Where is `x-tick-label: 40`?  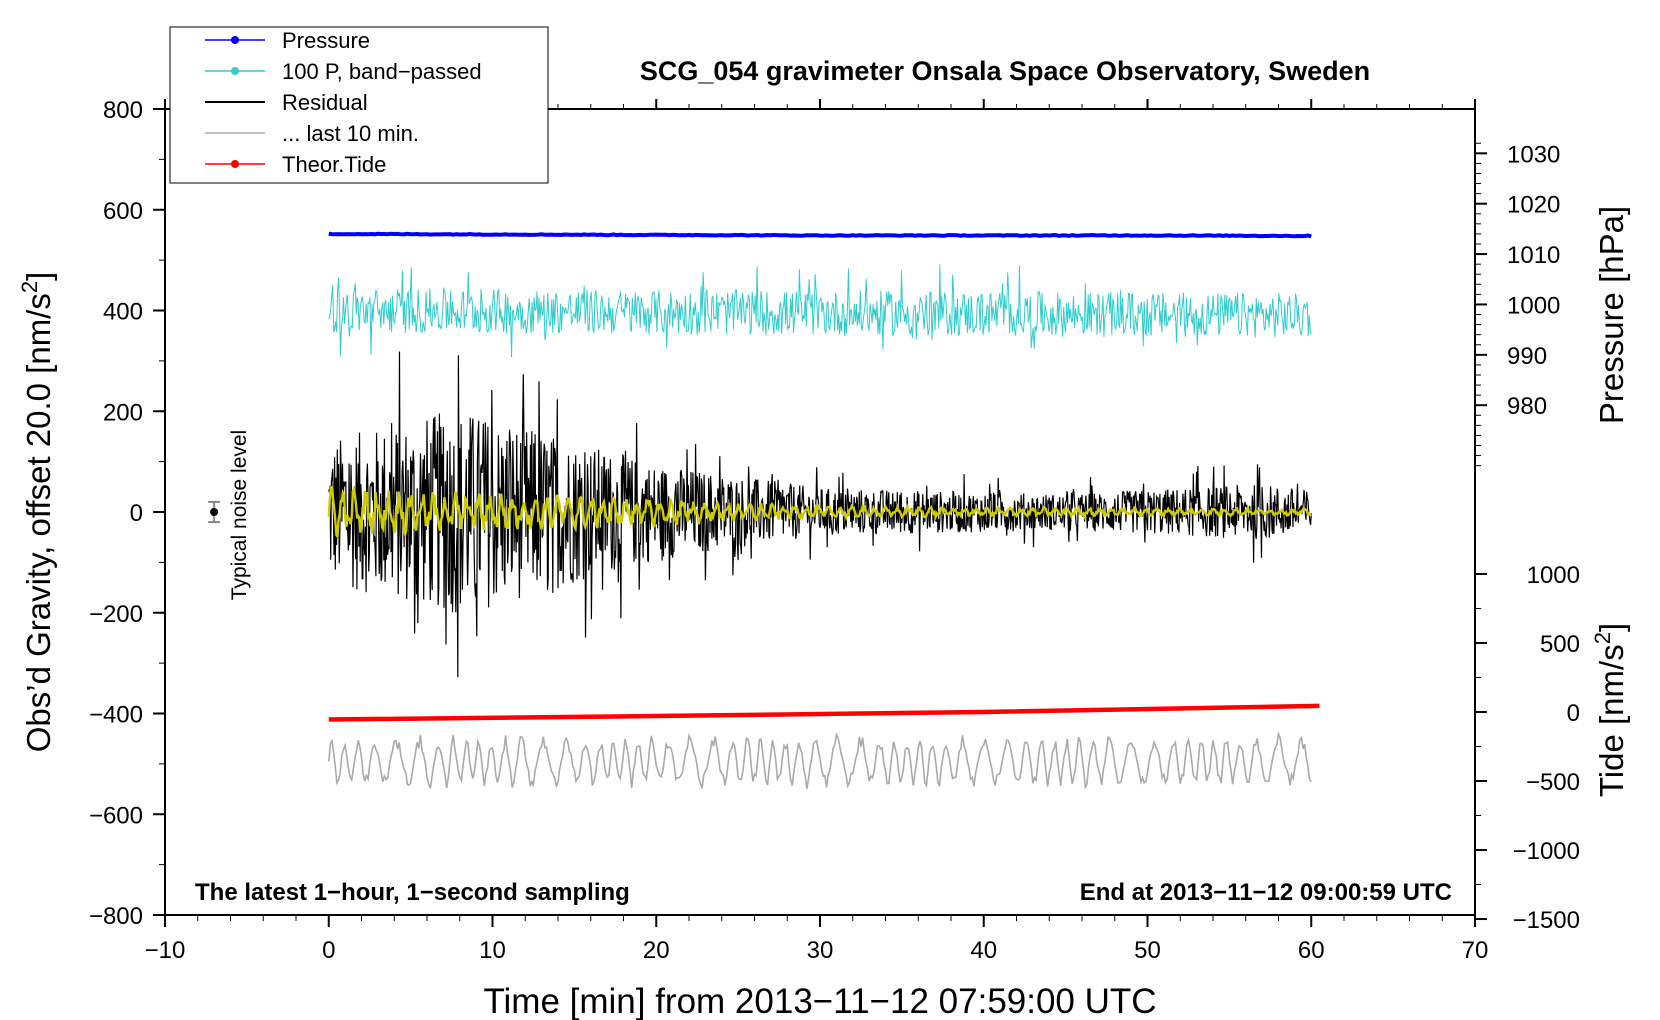 x-tick-label: 40 is located at coordinates (983, 950).